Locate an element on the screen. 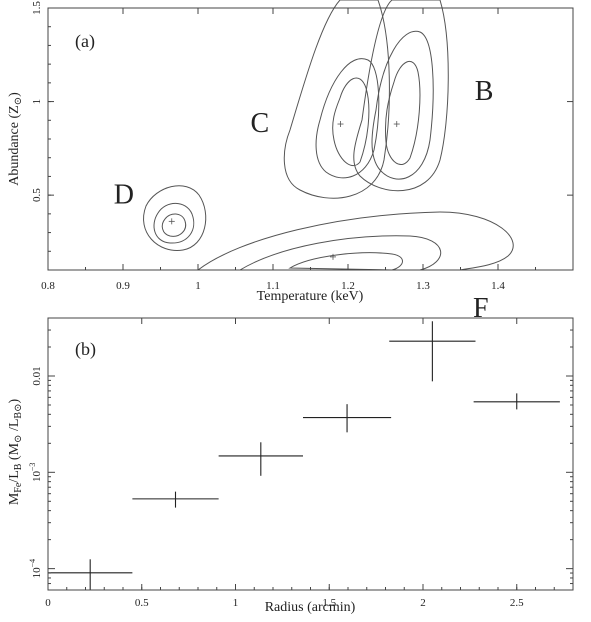 The height and width of the screenshot is (622, 591). y-tick-label-b: 10−4 is located at coordinates (35, 569).